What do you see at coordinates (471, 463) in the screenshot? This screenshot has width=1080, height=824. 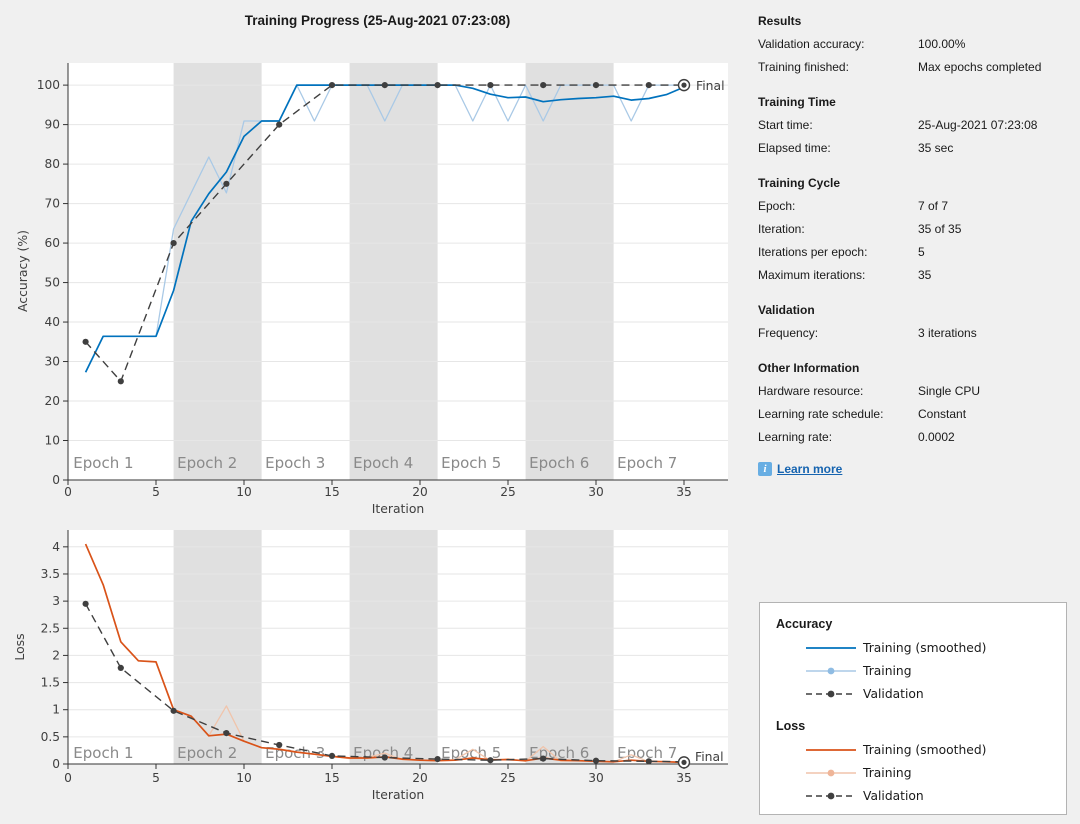 I see `epoch-label: Epoch 5` at bounding box center [471, 463].